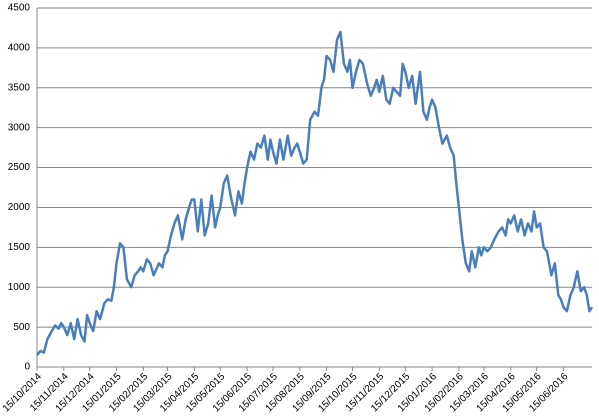 The height and width of the screenshot is (420, 599). I want to click on y-tick-label: 3000, so click(19, 127).